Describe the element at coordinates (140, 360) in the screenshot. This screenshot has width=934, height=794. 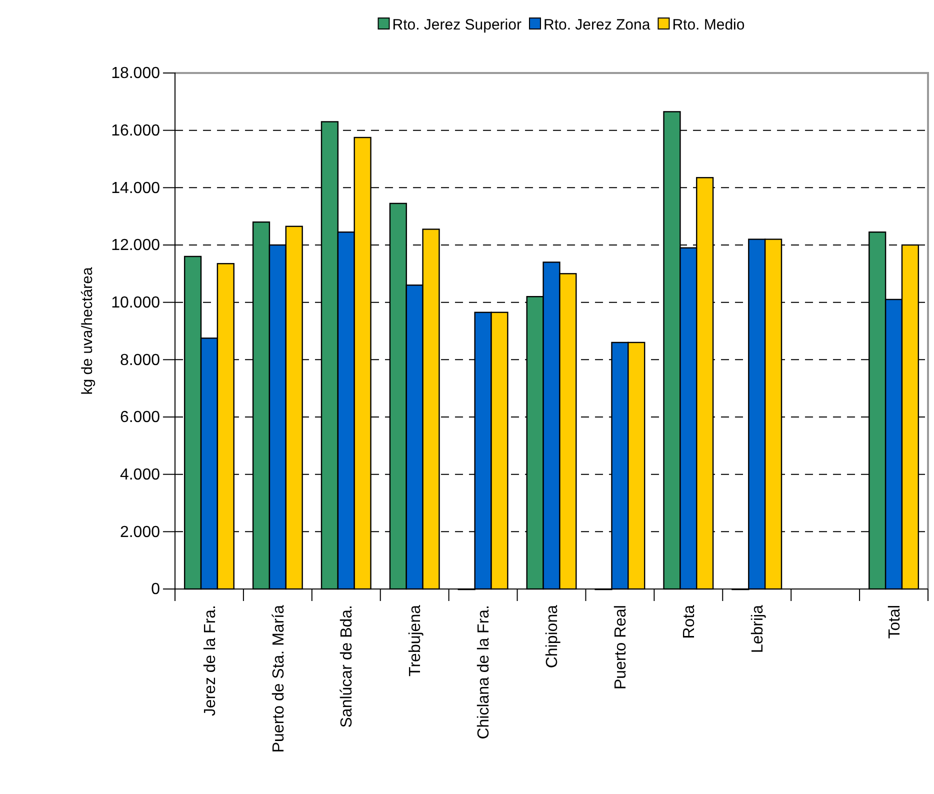
I see `y-tick-label: 8.000` at that location.